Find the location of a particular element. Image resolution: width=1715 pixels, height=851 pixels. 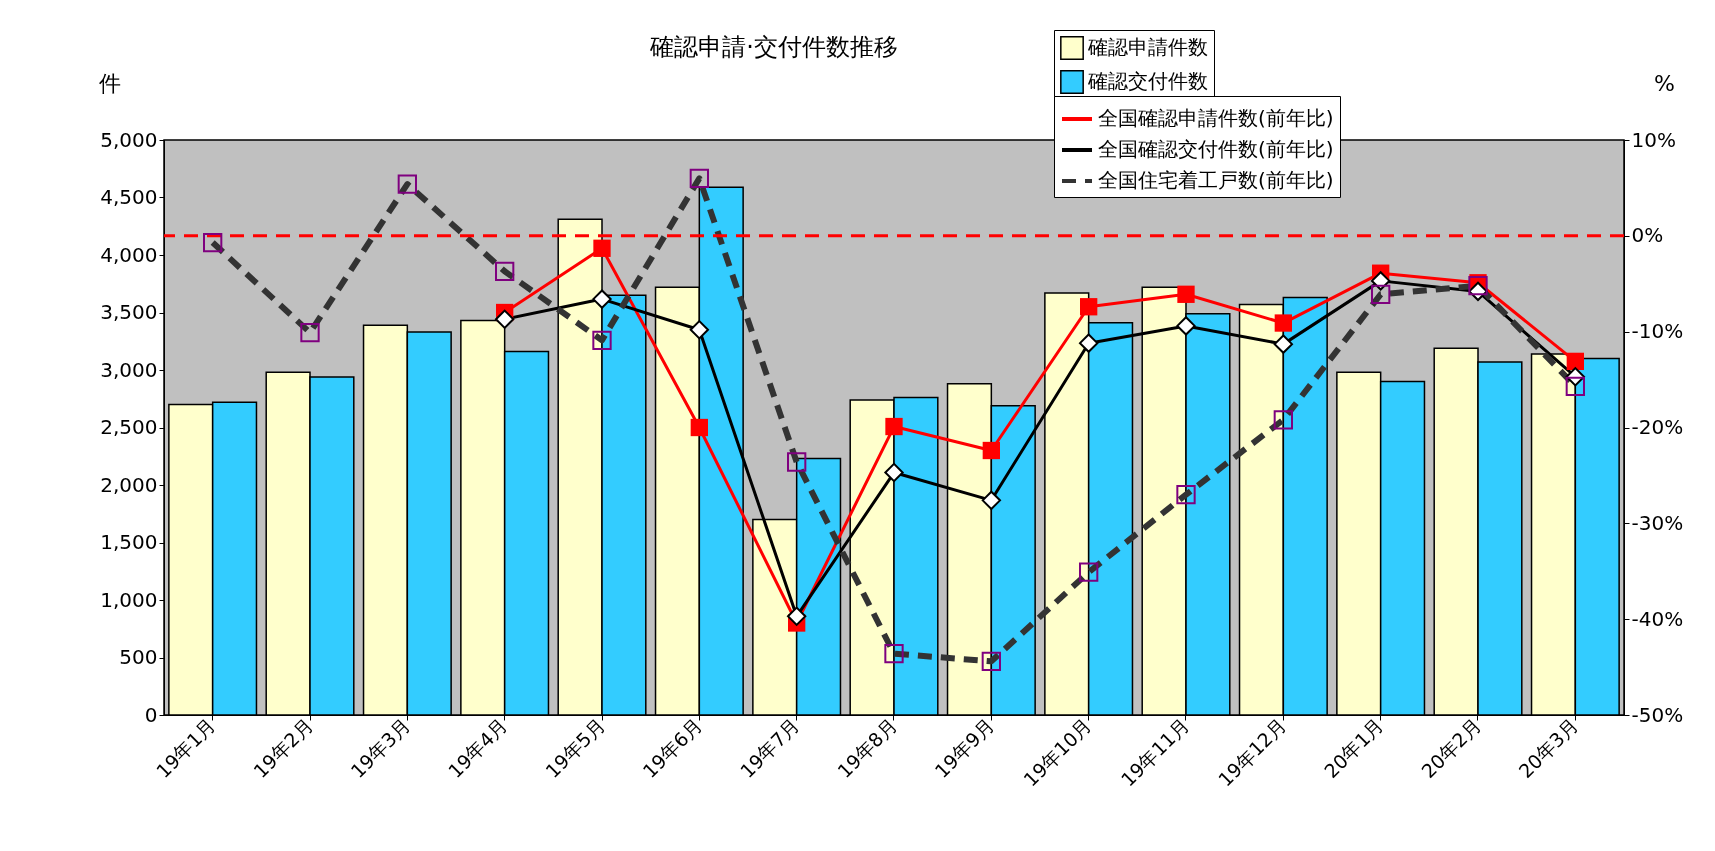

y-tick-label: 0 is located at coordinates (151, 714).